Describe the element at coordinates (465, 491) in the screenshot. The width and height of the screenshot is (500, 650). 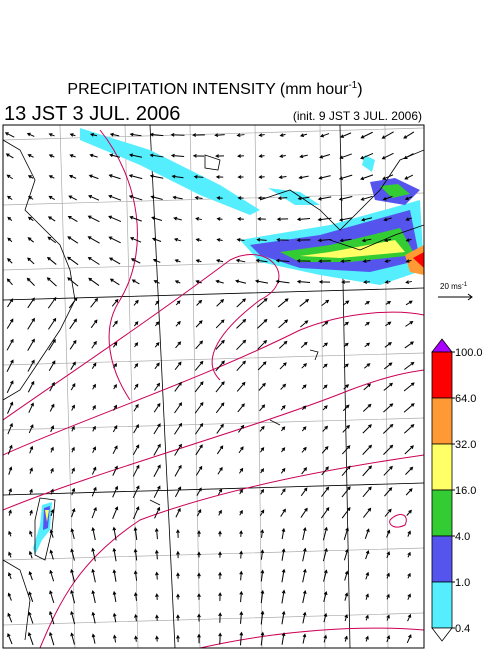
I see `colorbar-label: 16.0` at that location.